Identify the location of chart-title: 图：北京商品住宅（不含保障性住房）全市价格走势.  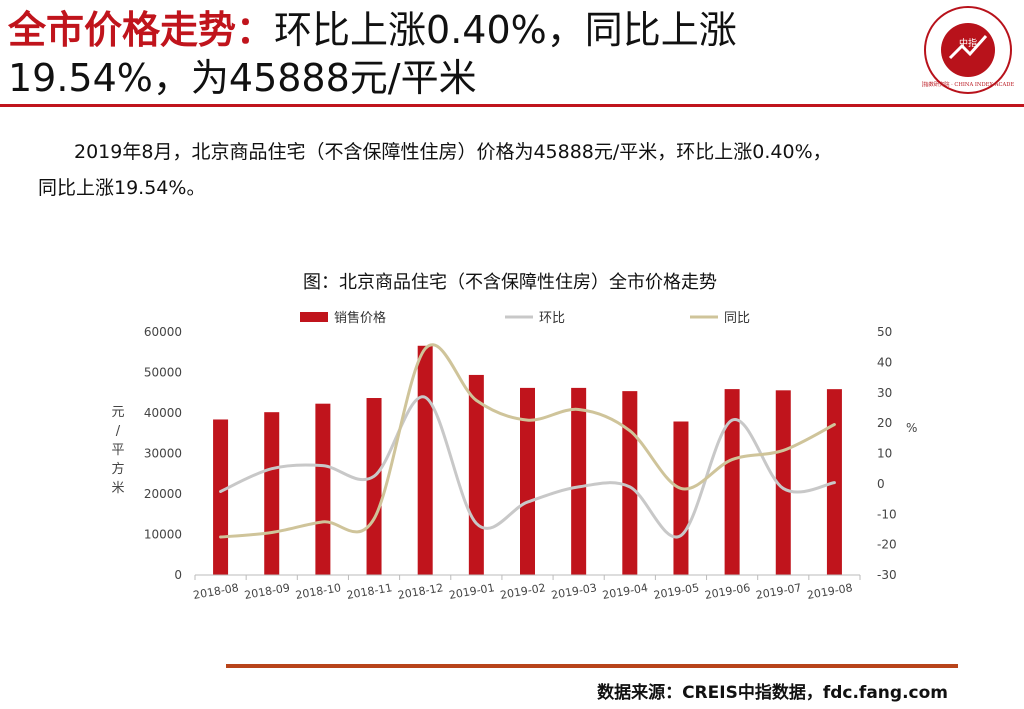
(510, 282).